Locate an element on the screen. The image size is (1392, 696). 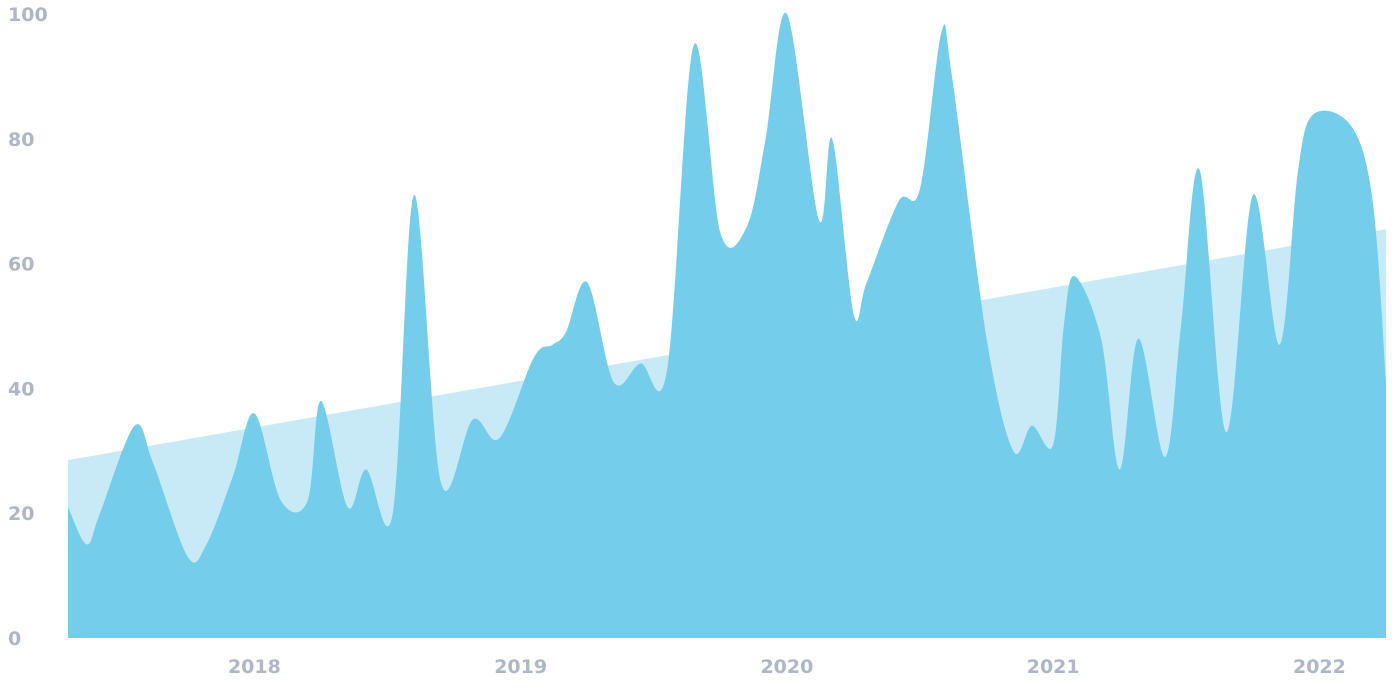
y-tick-label: 60 is located at coordinates (21, 265).